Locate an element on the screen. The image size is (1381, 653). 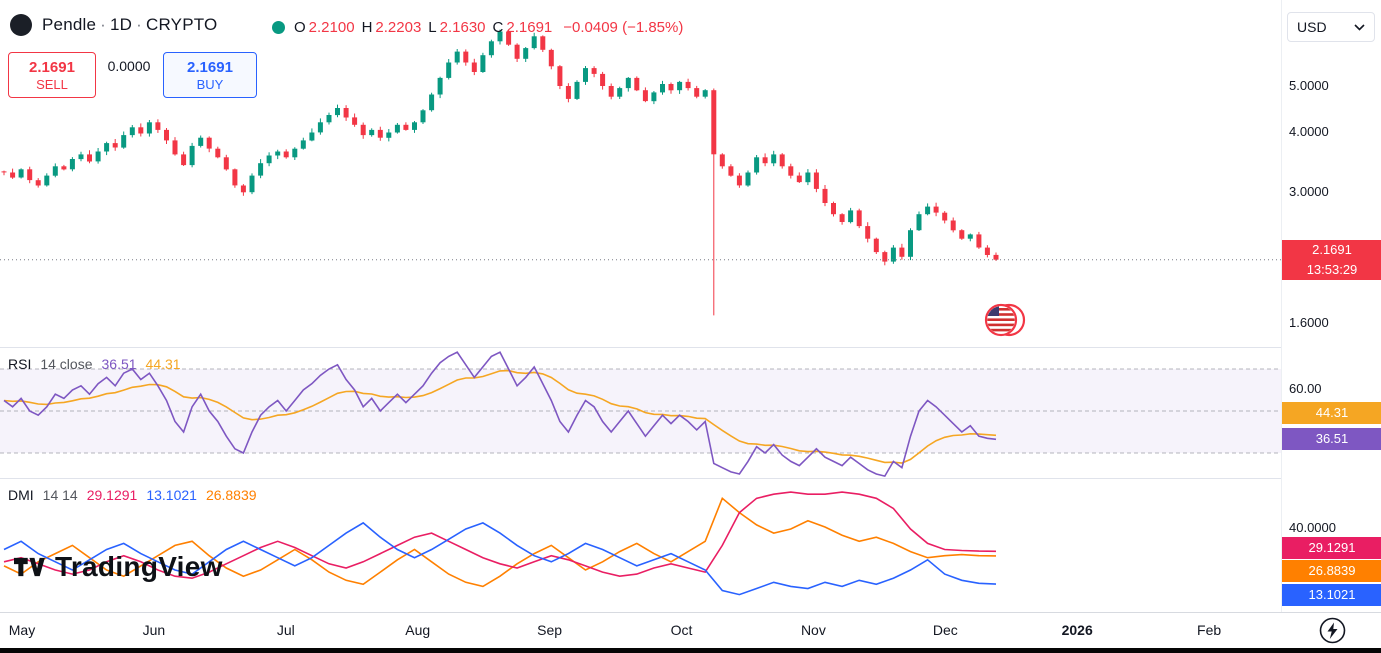
buy-price: 2.1691 is located at coordinates (210, 67).